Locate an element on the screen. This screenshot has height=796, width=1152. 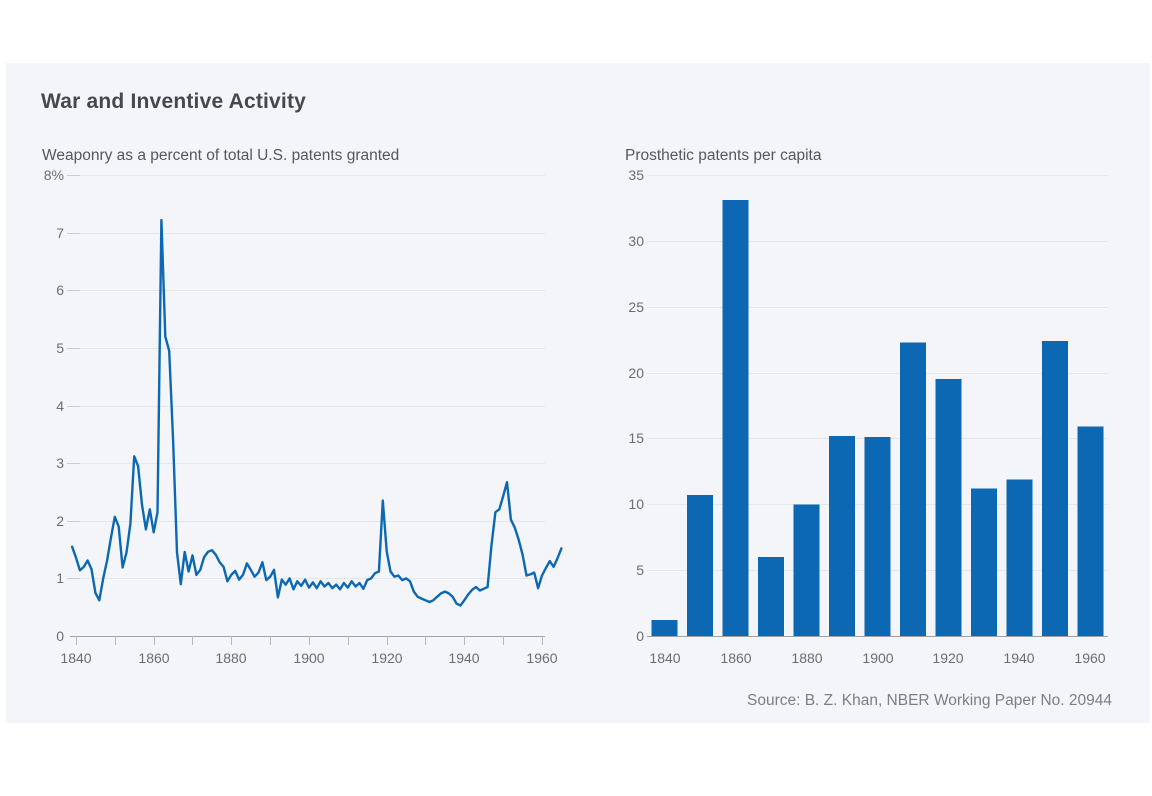
left-x-axis-label: 1940 is located at coordinates (464, 658).